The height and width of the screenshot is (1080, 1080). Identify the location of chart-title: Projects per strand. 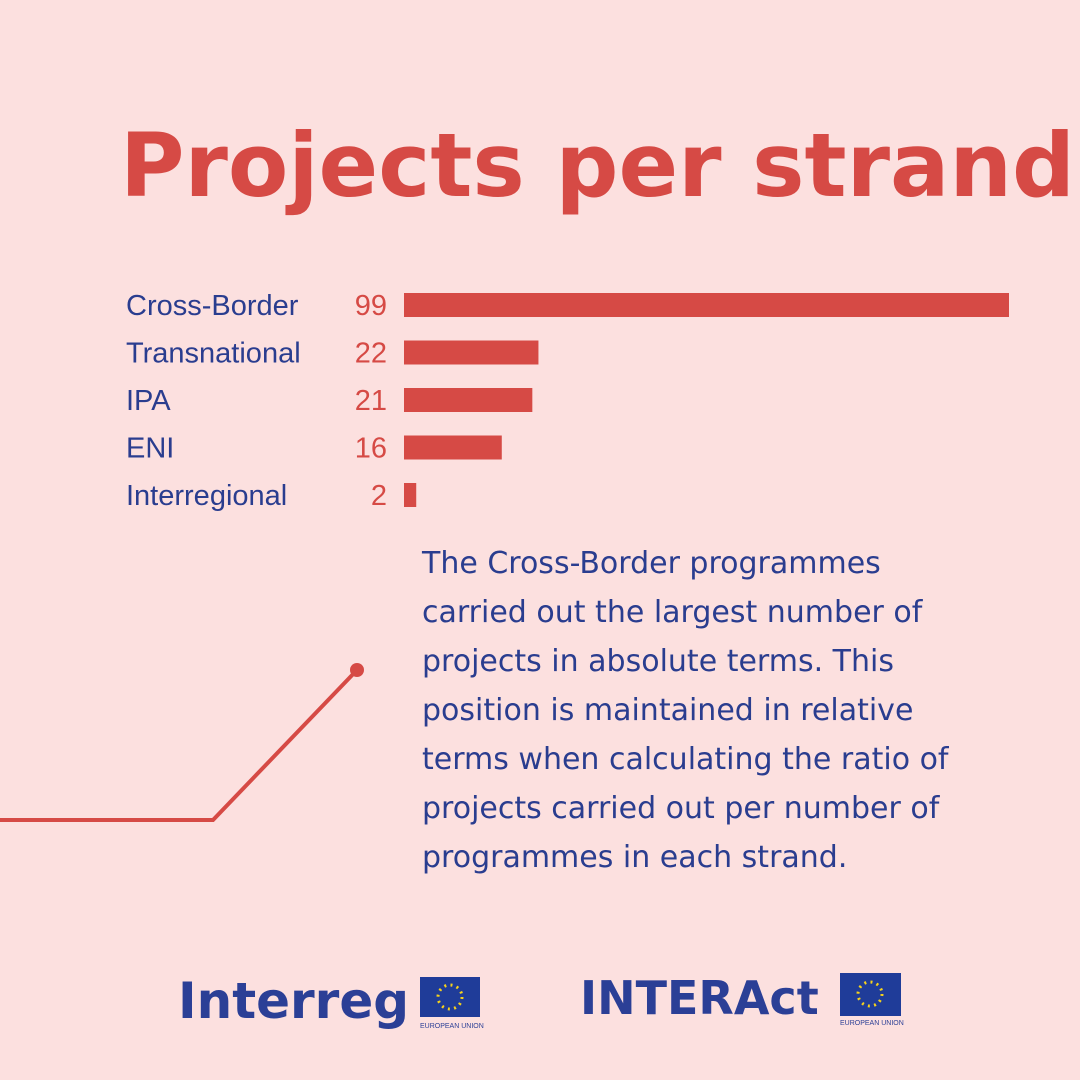
(597, 165).